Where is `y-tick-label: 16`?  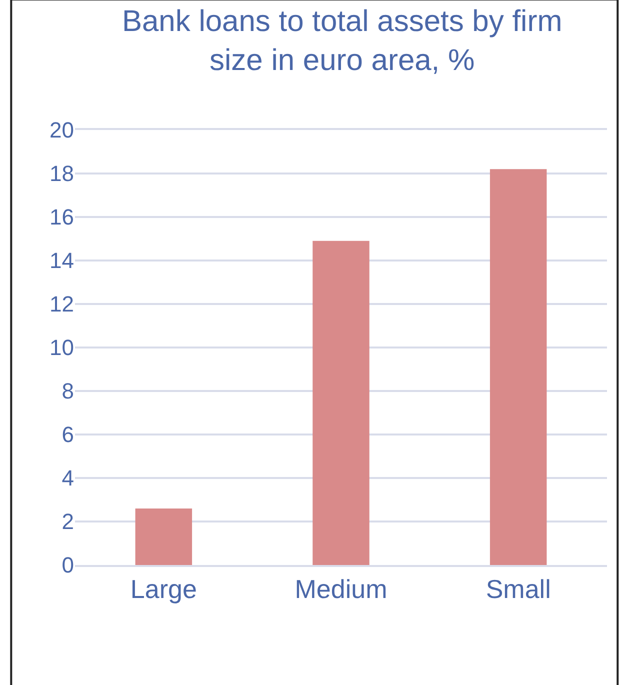 y-tick-label: 16 is located at coordinates (62, 217).